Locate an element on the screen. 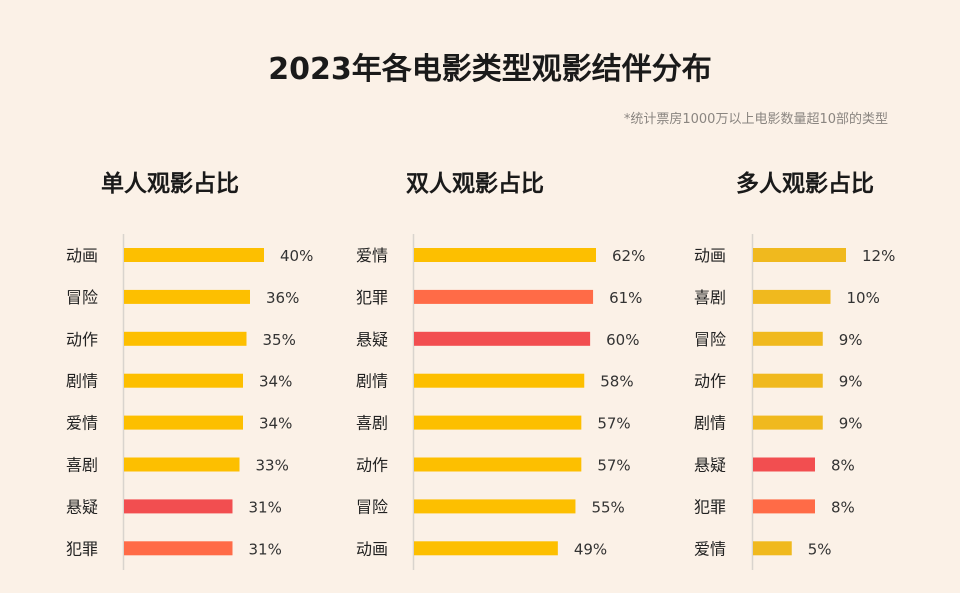  value-label: 62% is located at coordinates (628, 256).